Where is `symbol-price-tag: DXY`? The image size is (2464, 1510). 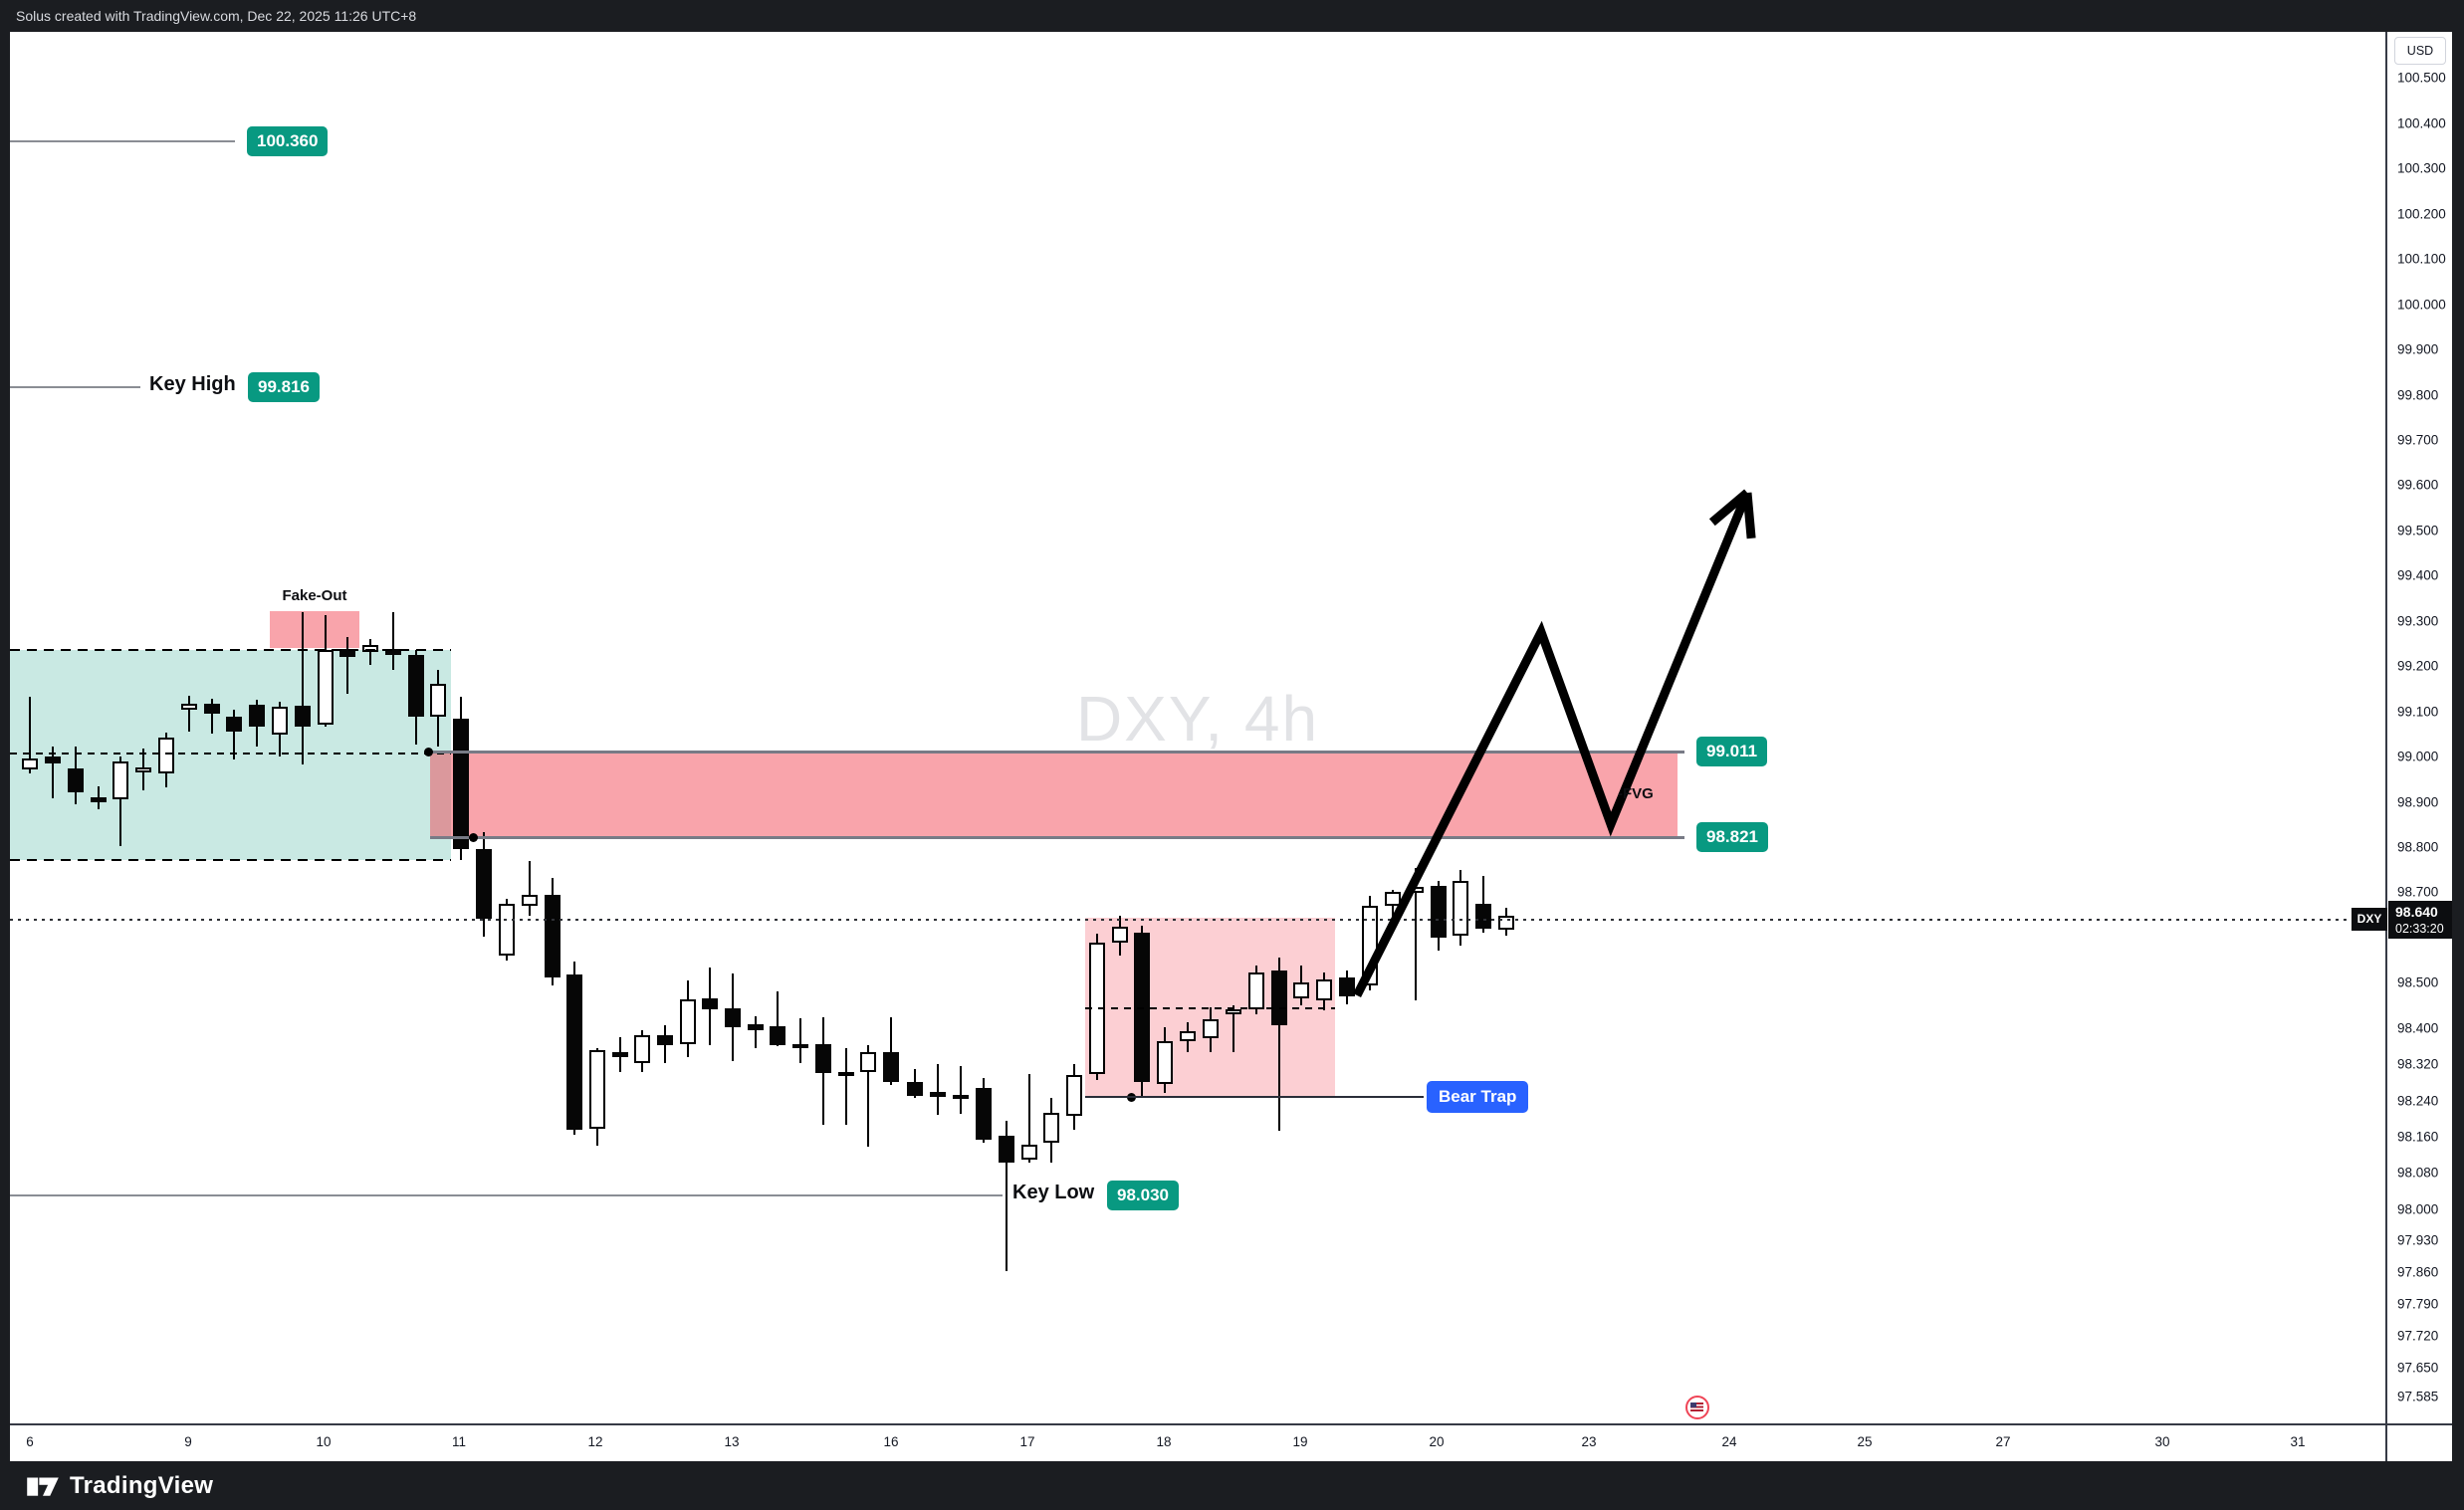 symbol-price-tag: DXY is located at coordinates (2369, 919).